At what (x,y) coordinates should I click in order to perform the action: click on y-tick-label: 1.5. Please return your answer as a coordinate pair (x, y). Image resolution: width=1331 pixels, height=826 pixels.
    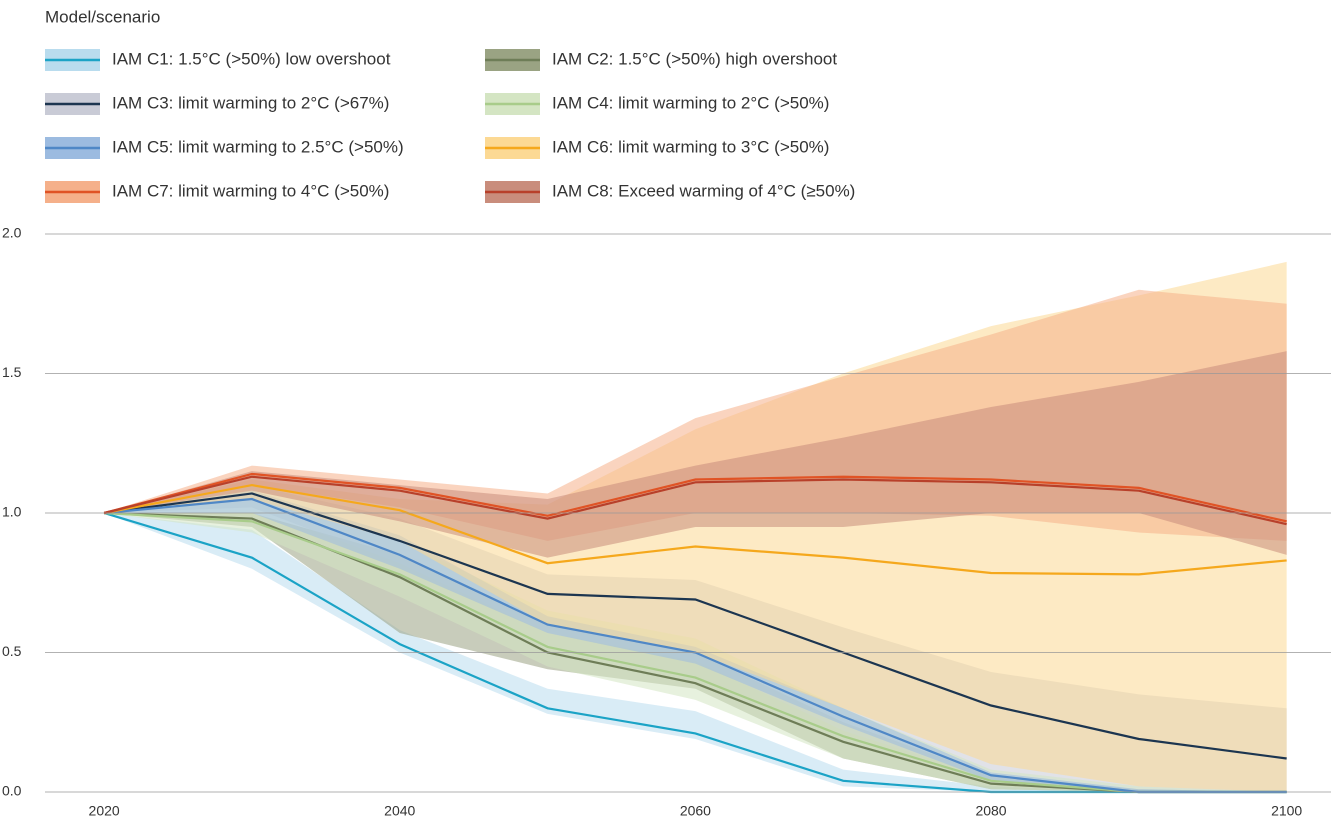
    Looking at the image, I should click on (12, 372).